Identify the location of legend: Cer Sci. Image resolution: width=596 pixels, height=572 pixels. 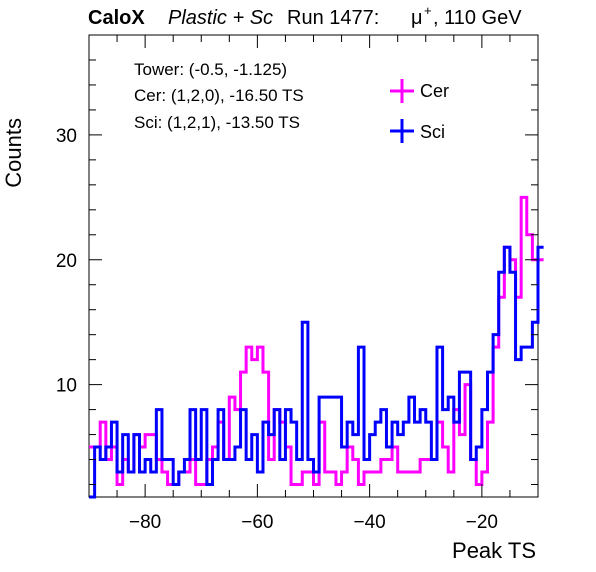
(419, 111).